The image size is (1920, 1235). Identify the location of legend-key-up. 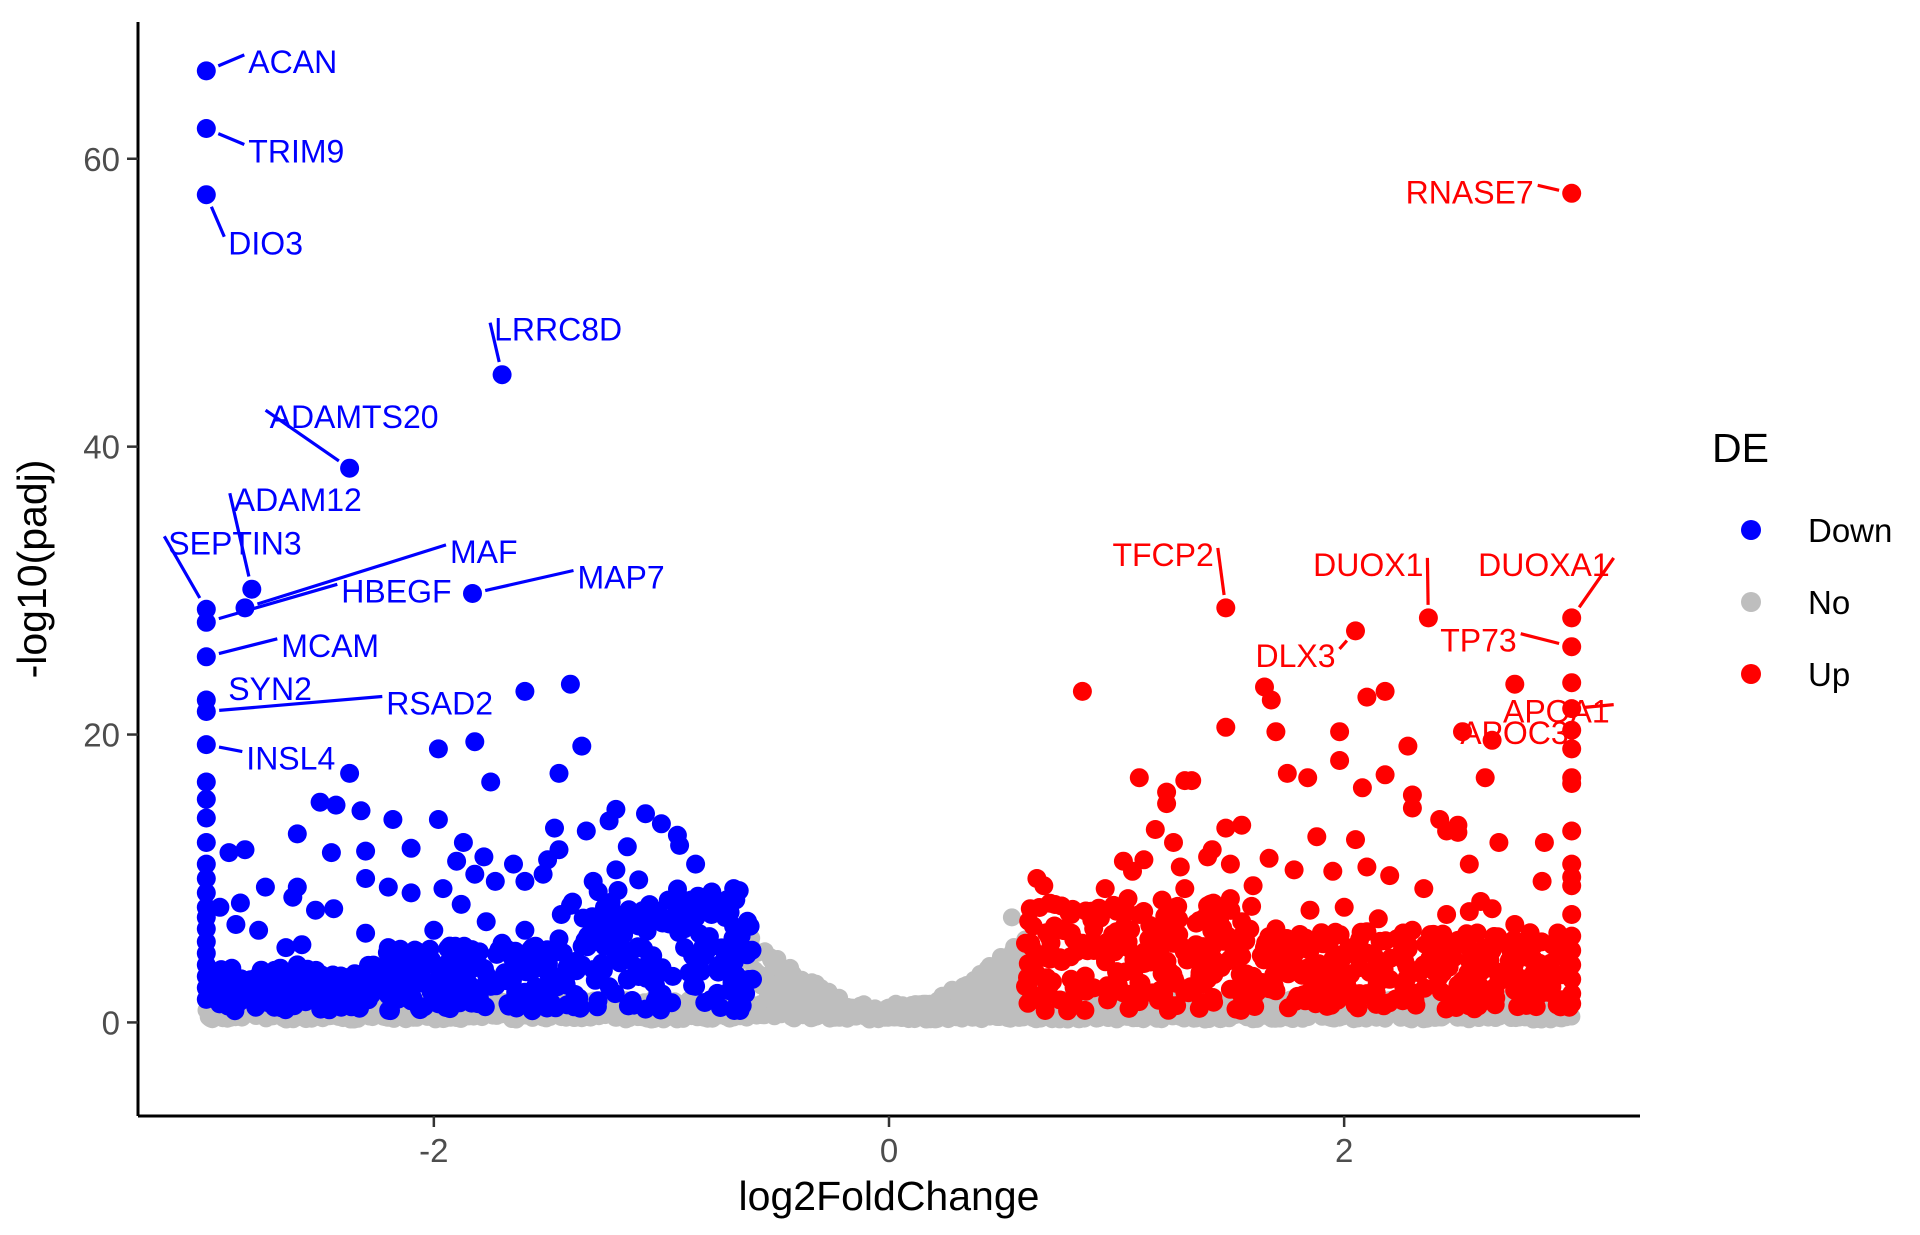
(1751, 674).